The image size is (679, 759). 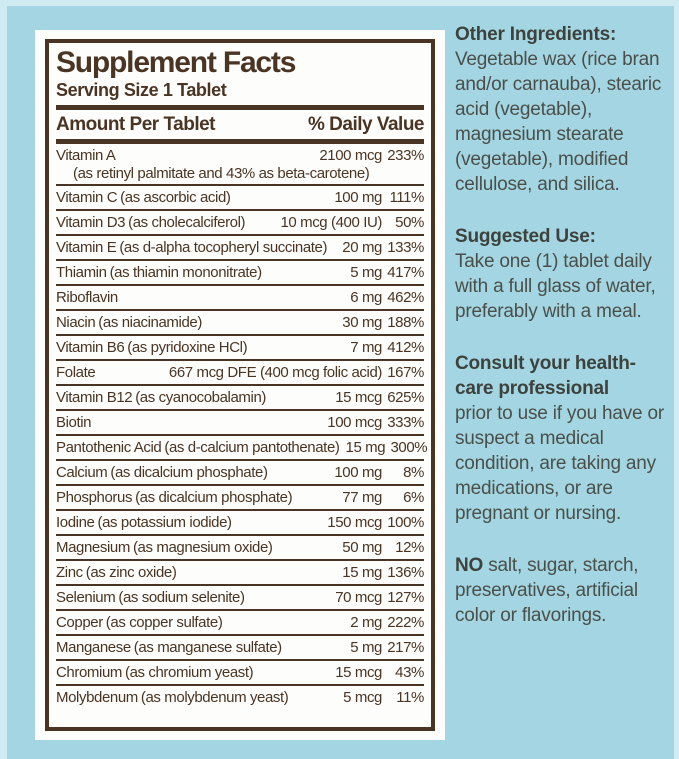 I want to click on nutrient-dv: 462%, so click(x=405, y=297).